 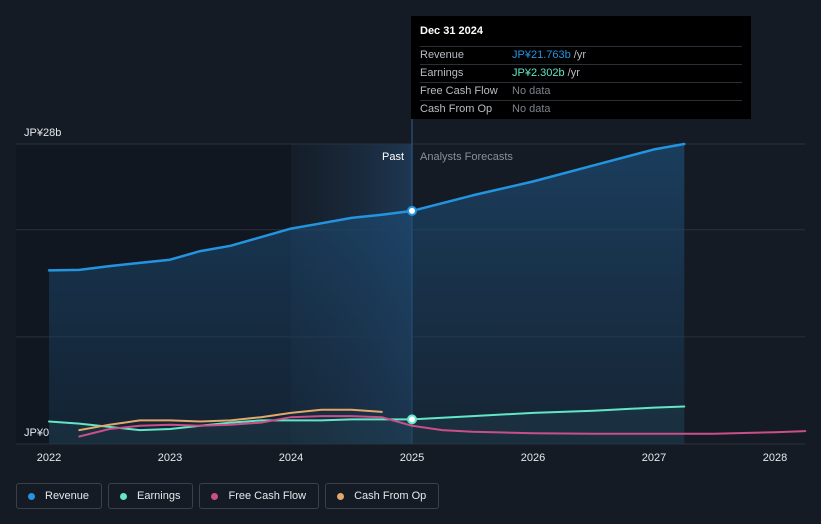 What do you see at coordinates (291, 458) in the screenshot?
I see `x-tick-label: 2024` at bounding box center [291, 458].